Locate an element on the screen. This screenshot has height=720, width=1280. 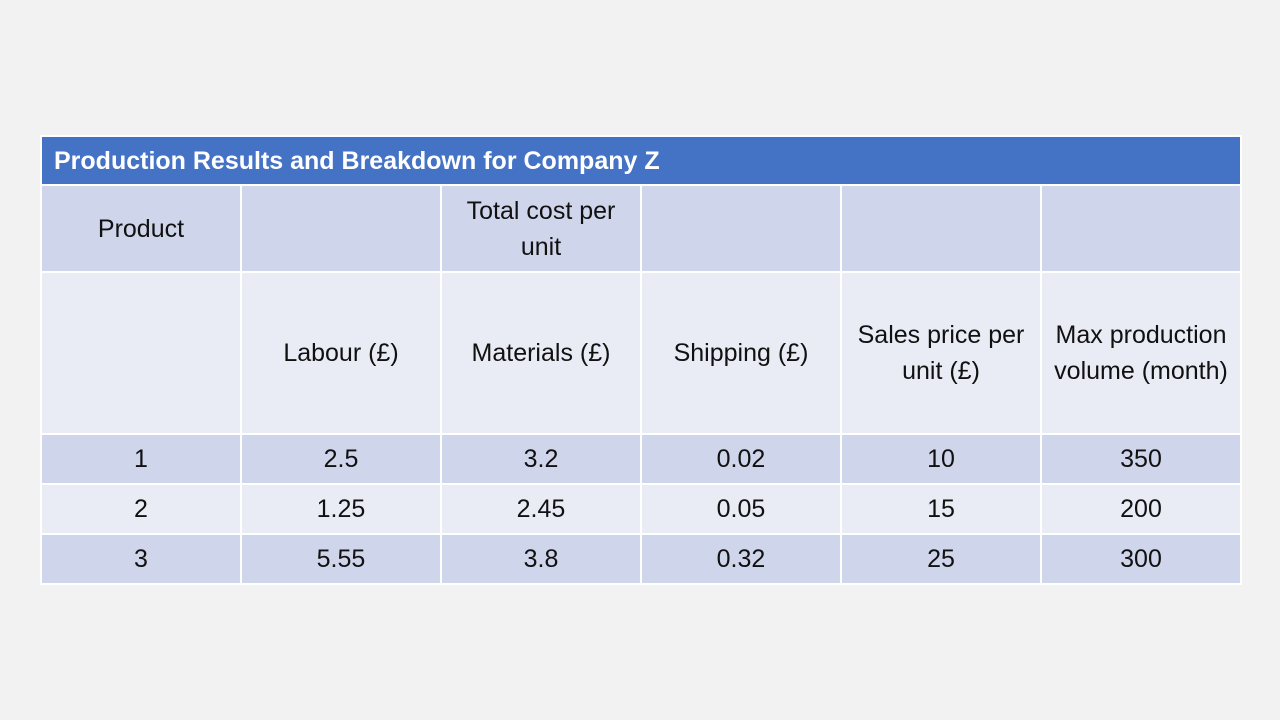
cell-materials: 3.2 is located at coordinates (541, 459).